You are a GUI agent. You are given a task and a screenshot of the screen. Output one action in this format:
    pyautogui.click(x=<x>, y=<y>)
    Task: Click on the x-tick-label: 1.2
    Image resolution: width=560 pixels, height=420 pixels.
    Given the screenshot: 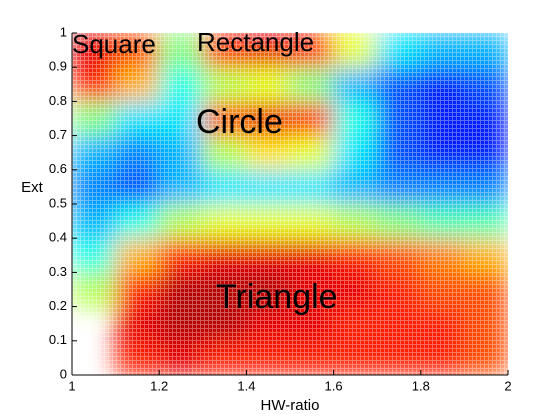 What is the action you would take?
    pyautogui.click(x=159, y=385)
    